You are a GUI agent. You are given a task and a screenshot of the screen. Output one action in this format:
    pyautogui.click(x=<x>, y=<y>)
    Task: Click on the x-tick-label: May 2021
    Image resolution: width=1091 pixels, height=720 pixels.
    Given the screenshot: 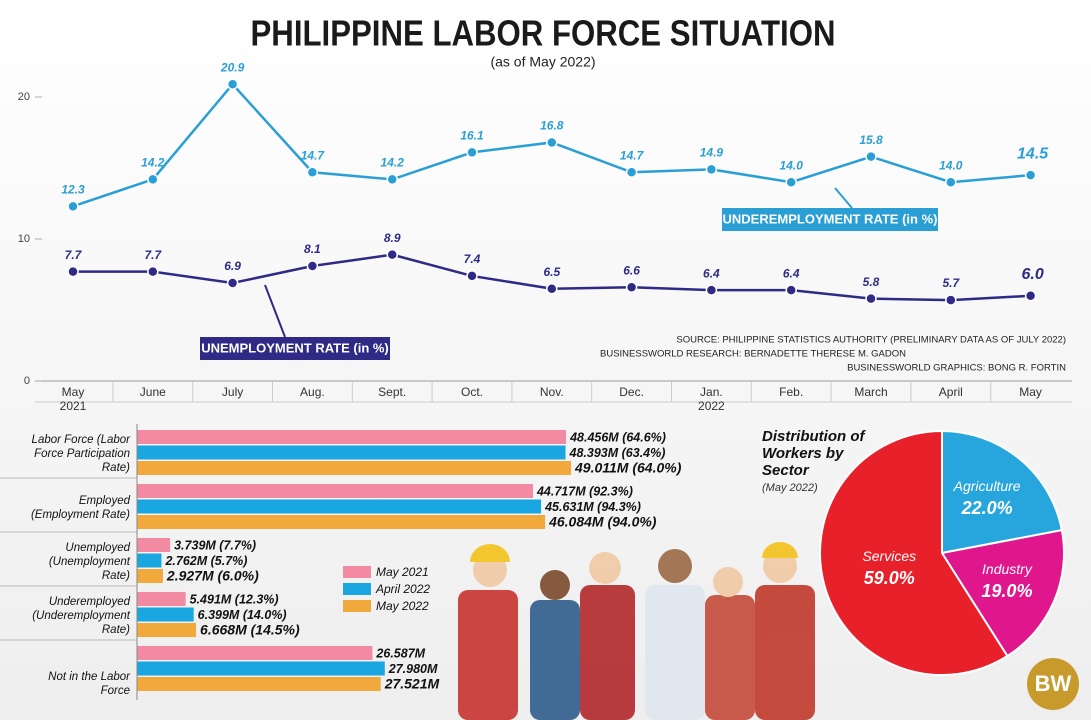 What is the action you would take?
    pyautogui.click(x=73, y=399)
    